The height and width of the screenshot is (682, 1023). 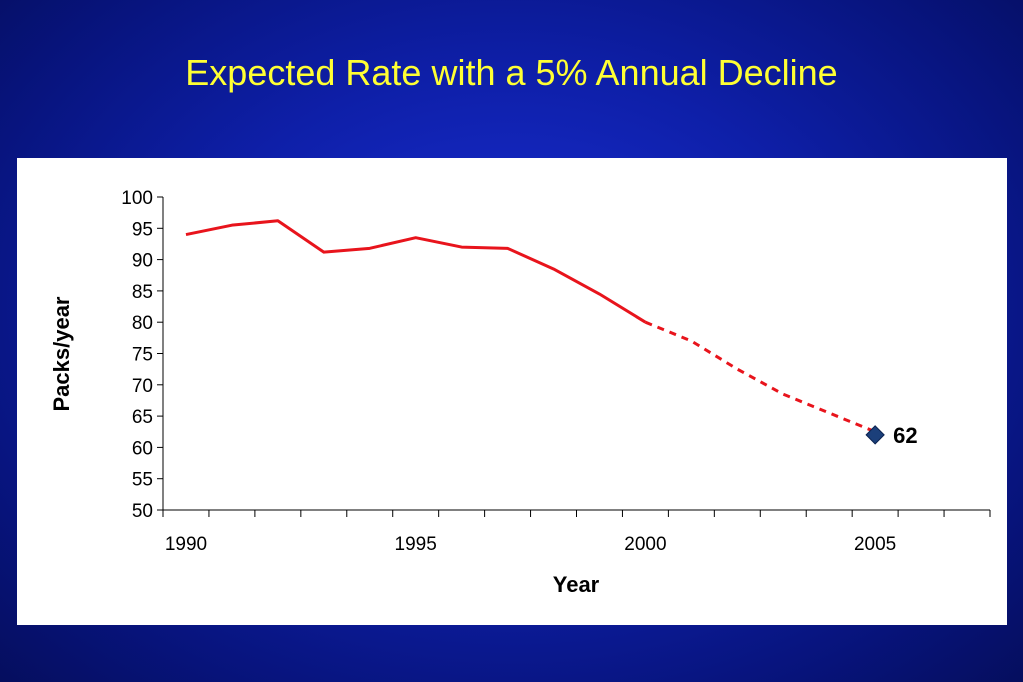 I want to click on x-tick-label: 2000, so click(x=645, y=544).